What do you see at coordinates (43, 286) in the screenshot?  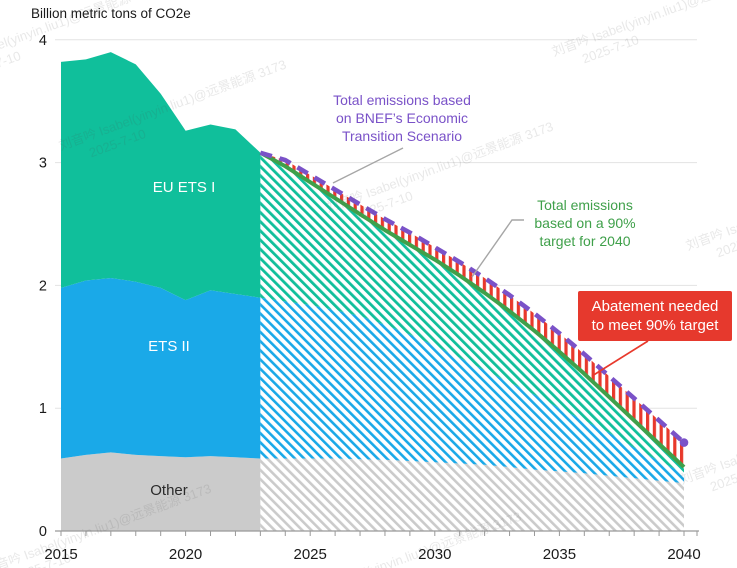 I see `y-axis-label: 2` at bounding box center [43, 286].